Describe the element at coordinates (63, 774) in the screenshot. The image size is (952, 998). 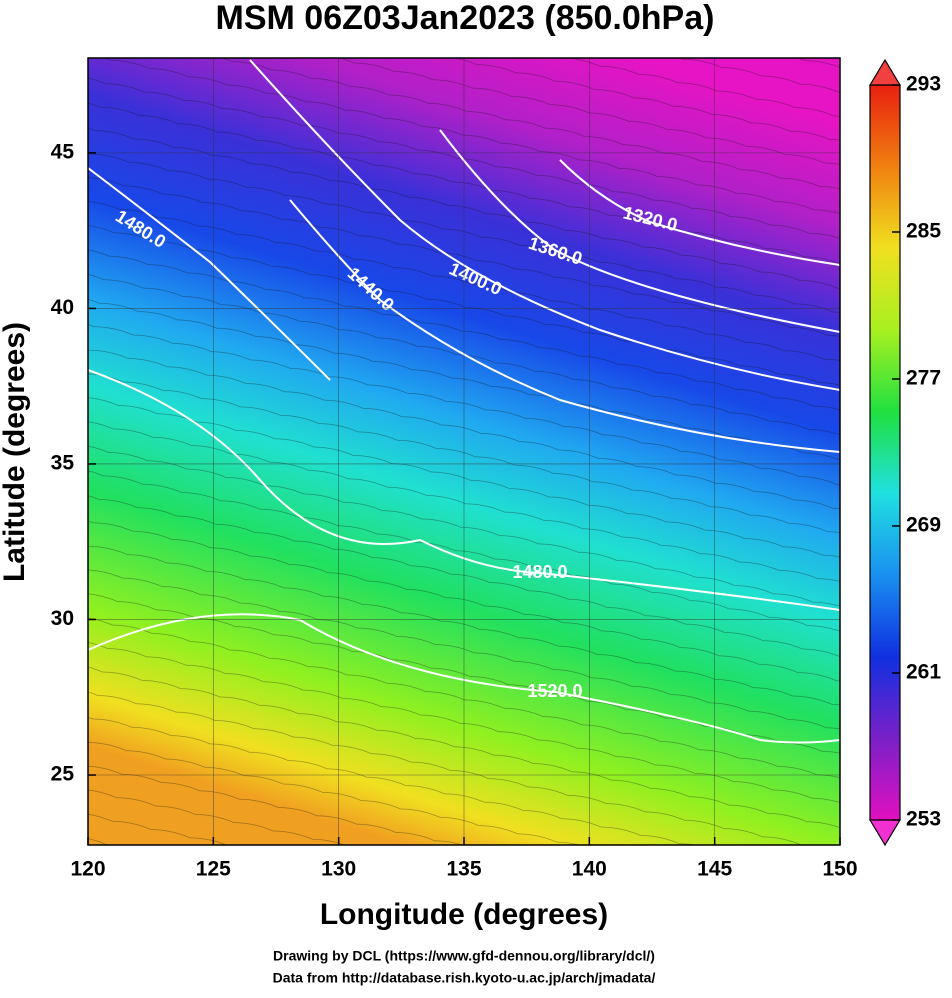
I see `y-tick-label: 25` at that location.